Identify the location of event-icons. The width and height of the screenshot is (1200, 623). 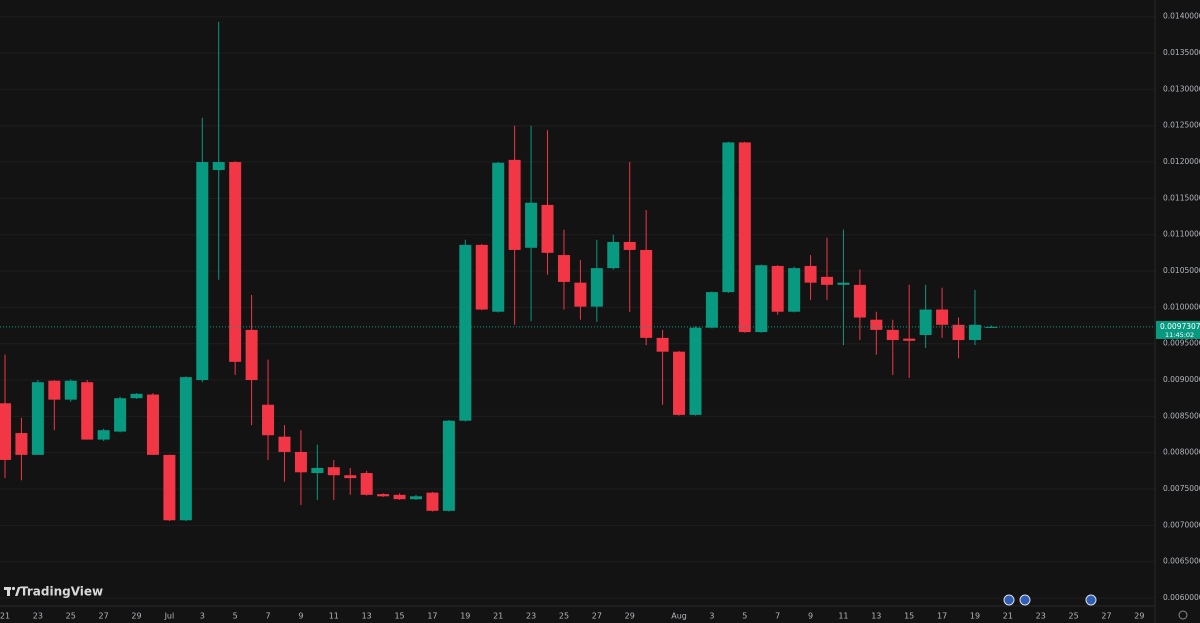
(1050, 600).